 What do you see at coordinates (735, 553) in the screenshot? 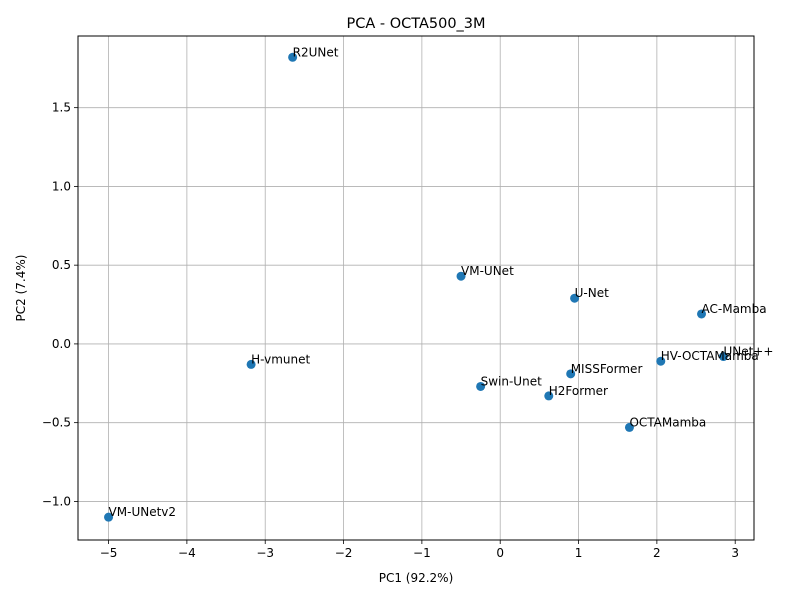
I see `x-tick-label: 3` at bounding box center [735, 553].